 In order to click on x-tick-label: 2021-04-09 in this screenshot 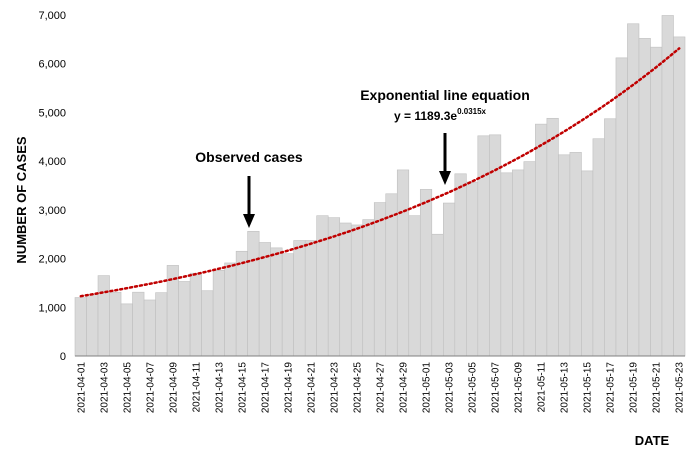, I will do `click(173, 388)`.